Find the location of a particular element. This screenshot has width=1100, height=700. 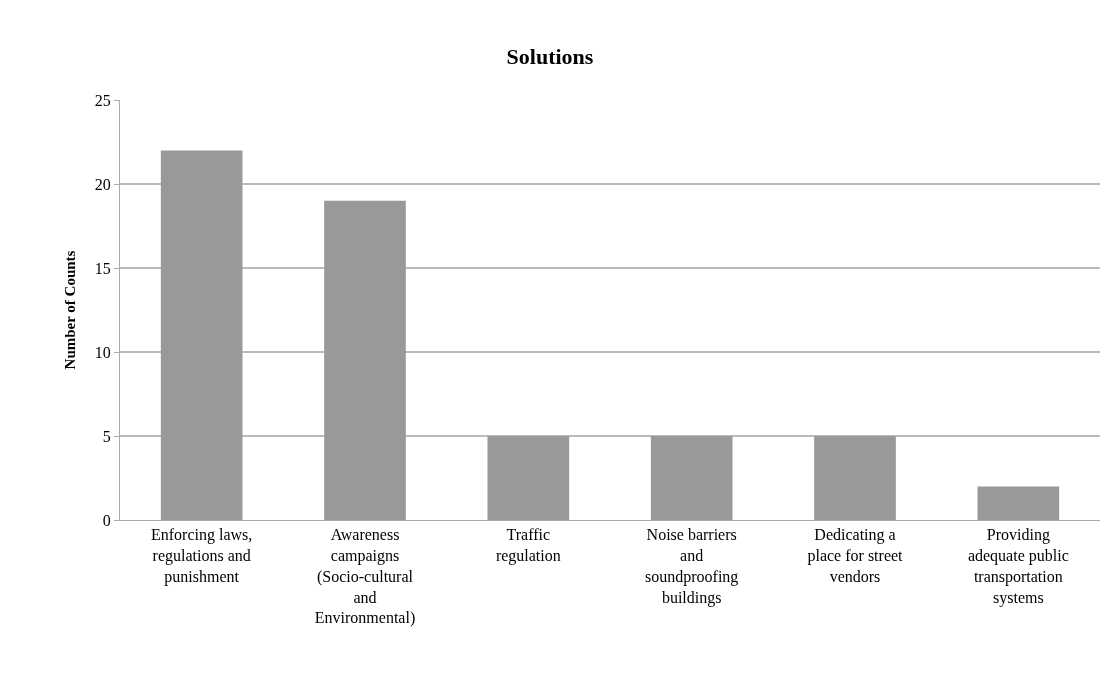

x-tick-label: Traffic regulation is located at coordinates (528, 545).